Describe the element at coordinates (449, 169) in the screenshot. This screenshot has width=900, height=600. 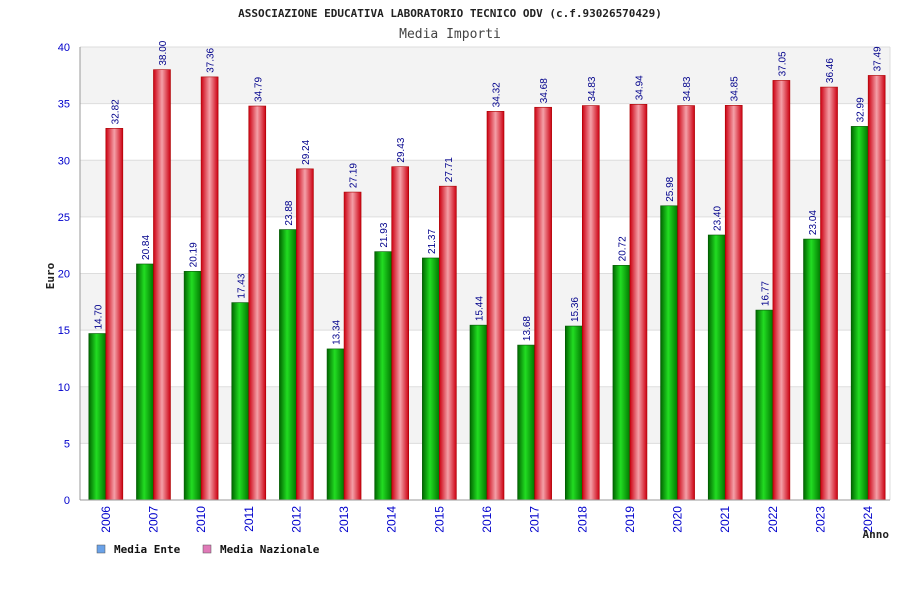
I see `data-label: 27.71` at that location.